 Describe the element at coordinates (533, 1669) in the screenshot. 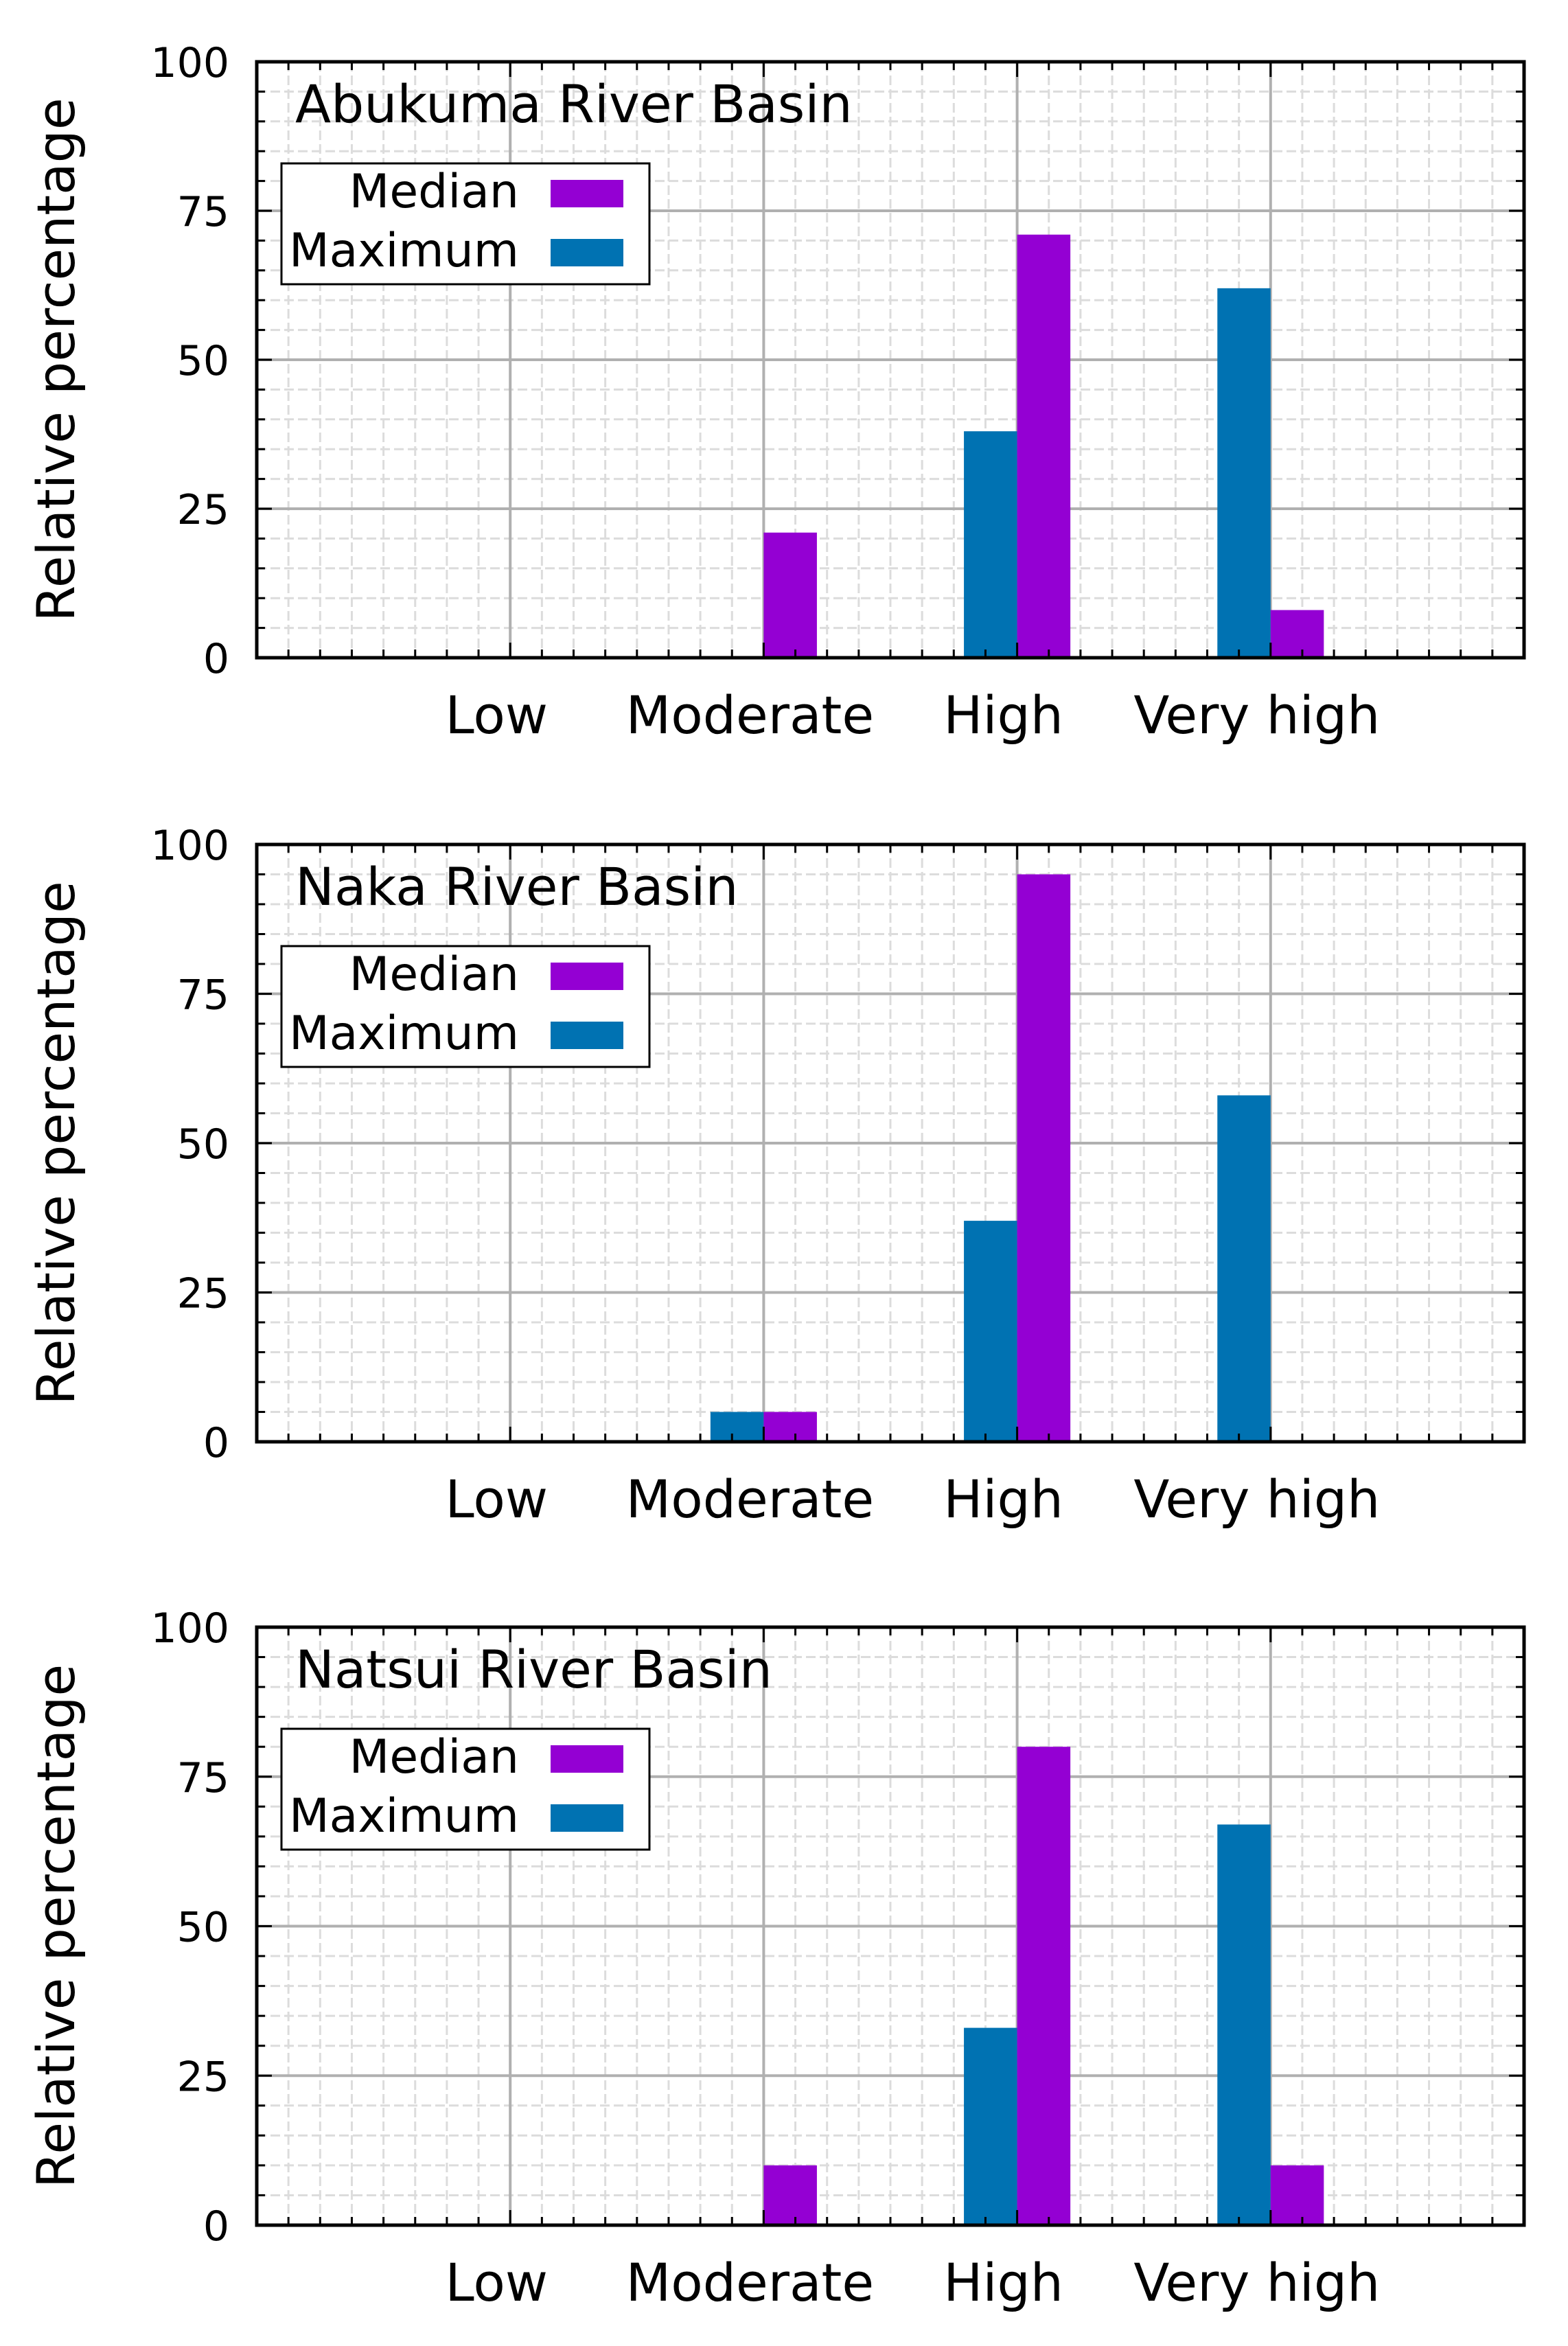

I see `chart-title: Natsui River Basin` at that location.